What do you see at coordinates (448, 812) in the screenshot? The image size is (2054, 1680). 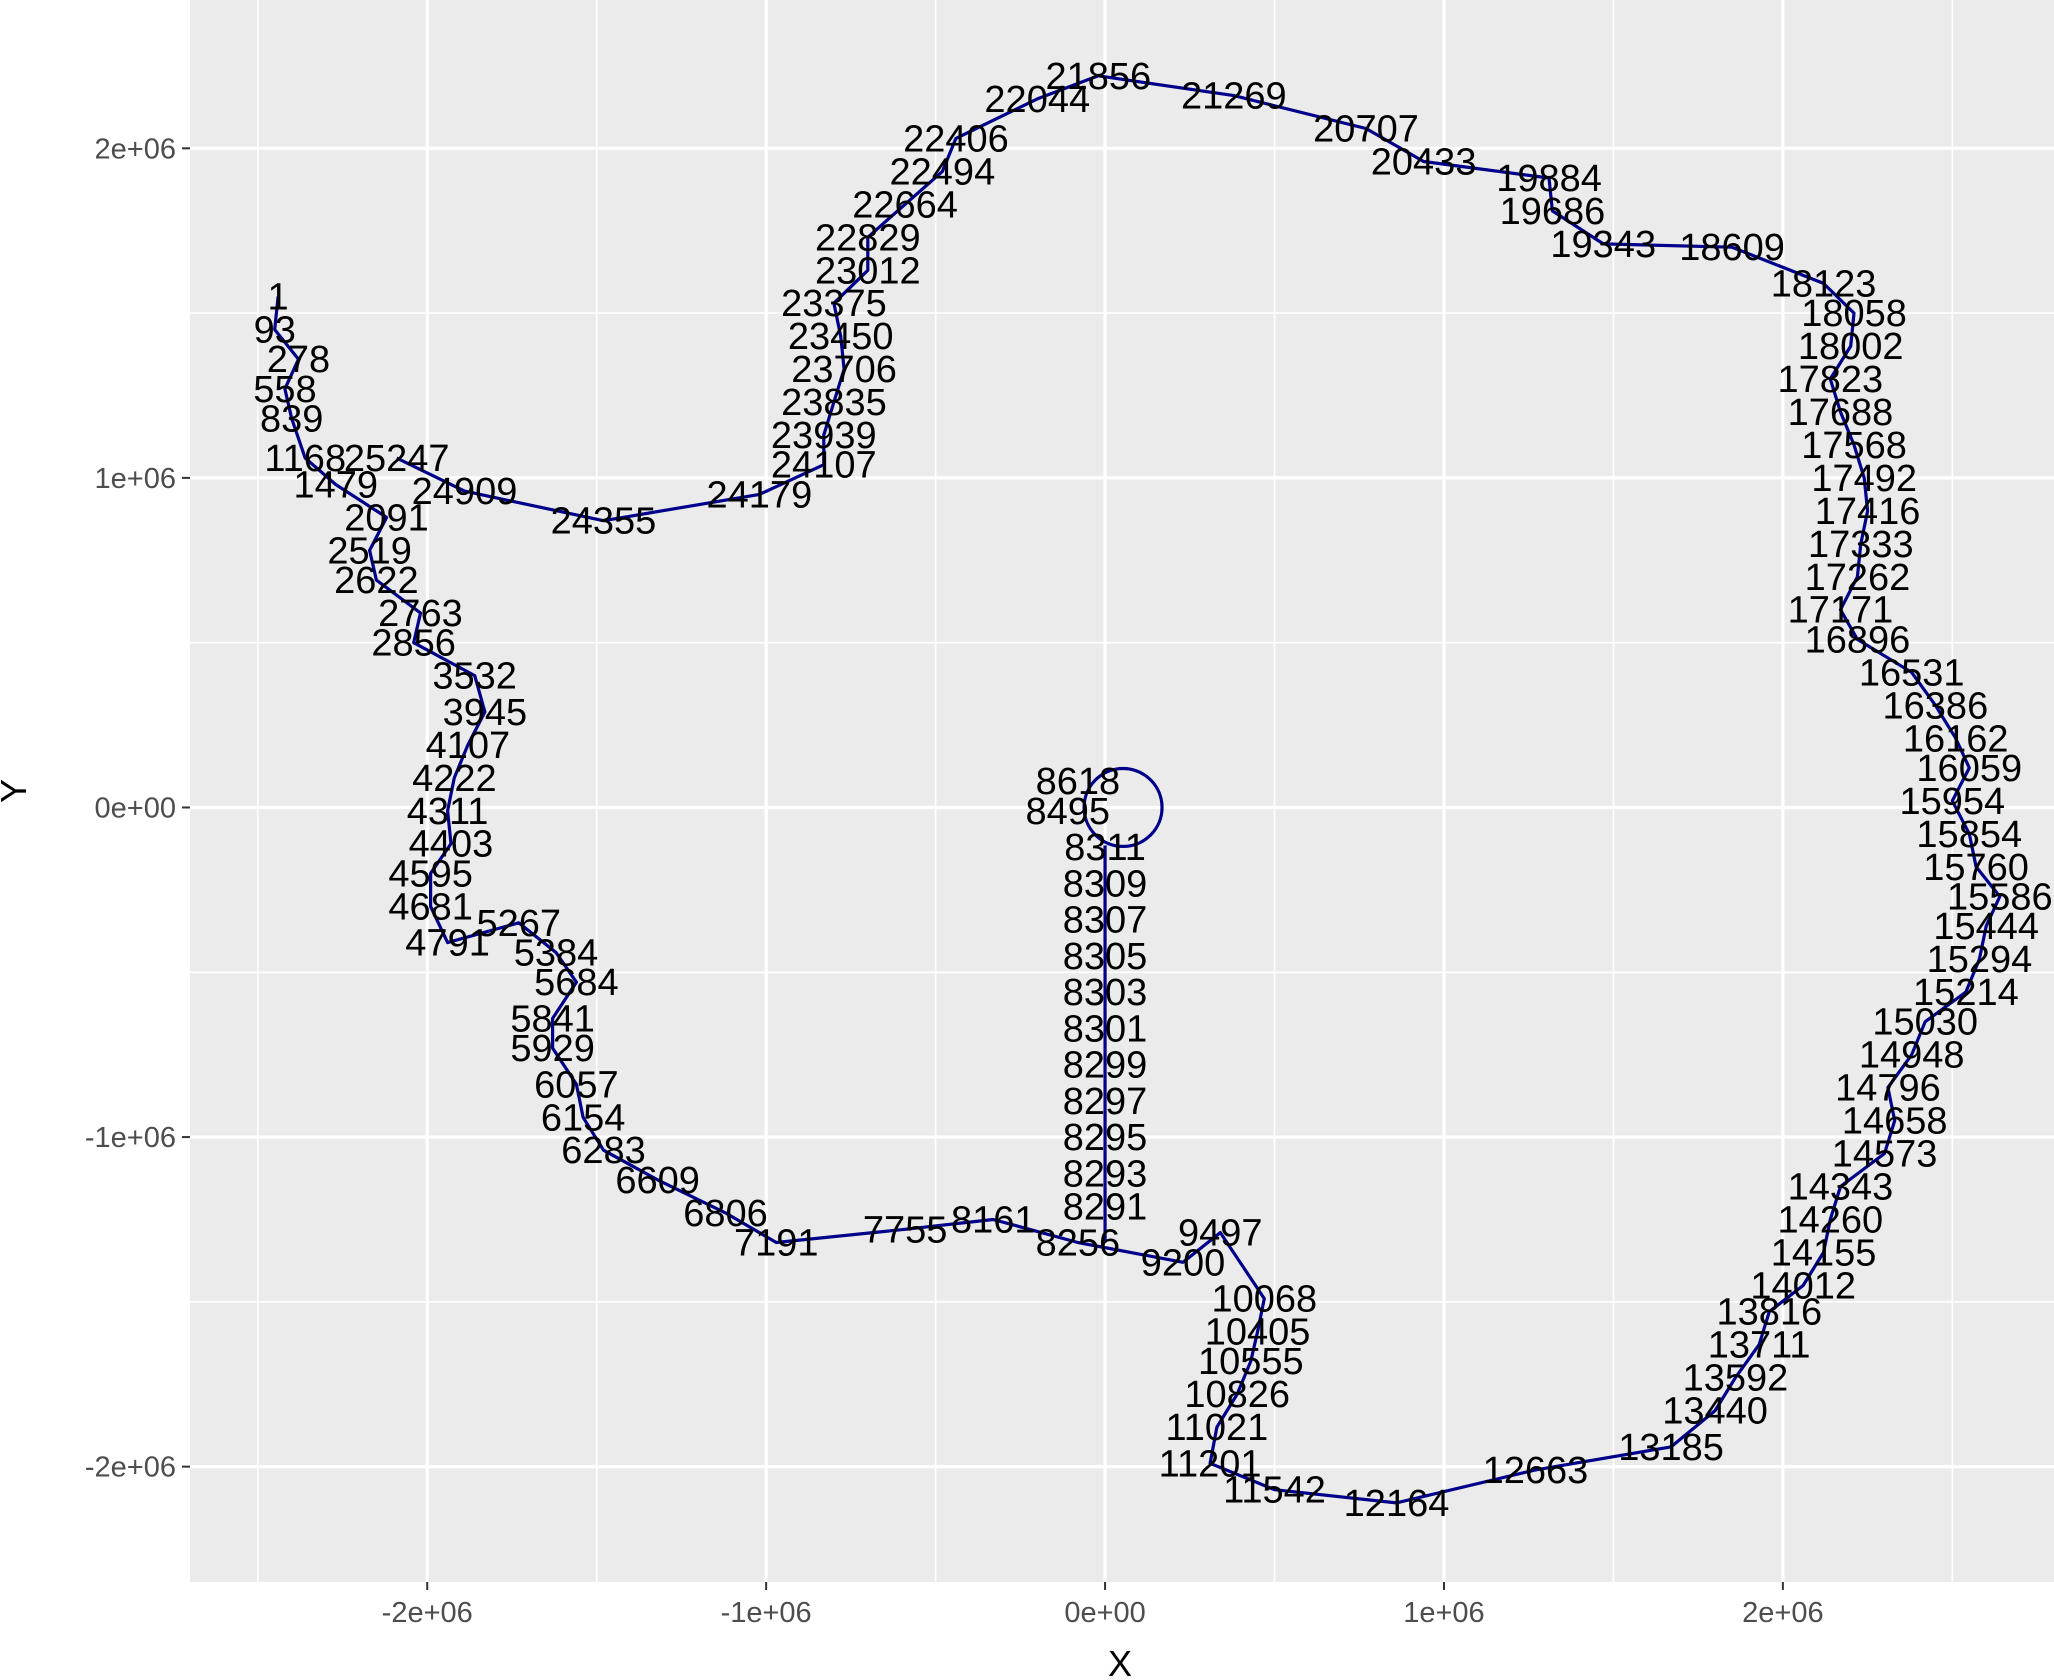 I see `point-label: 4311` at bounding box center [448, 812].